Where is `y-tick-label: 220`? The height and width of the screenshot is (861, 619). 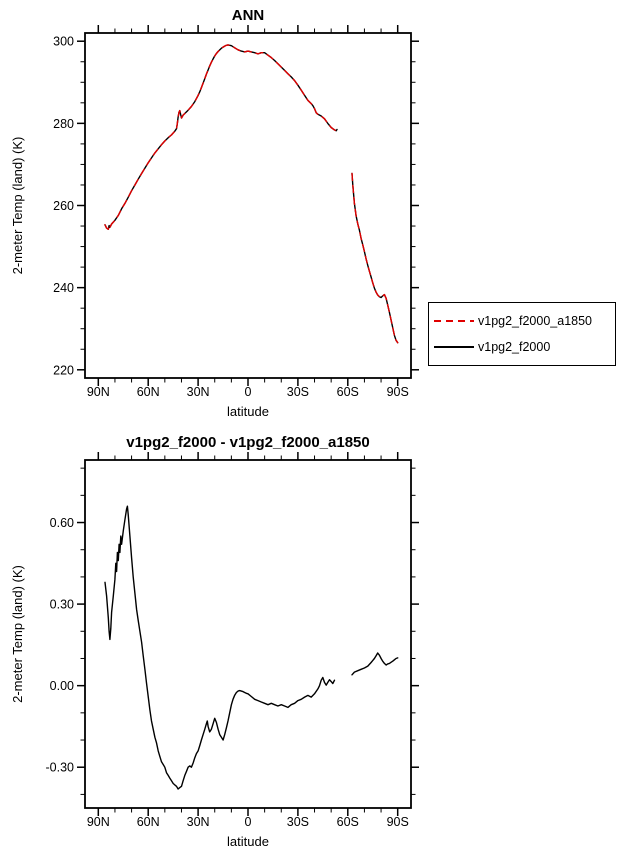 y-tick-label: 220 is located at coordinates (63, 370).